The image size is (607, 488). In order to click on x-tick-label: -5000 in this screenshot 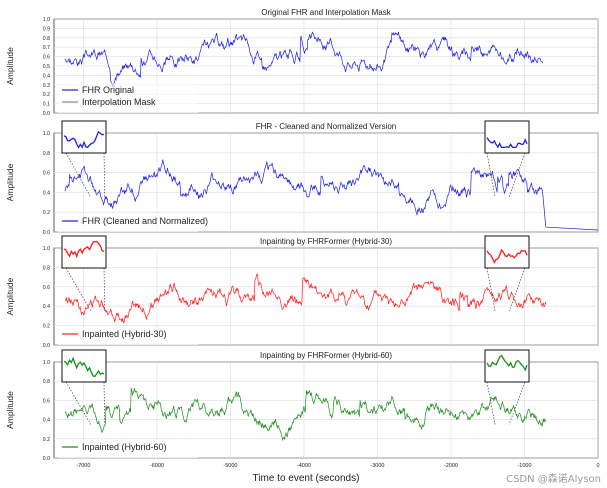, I will do `click(230, 466)`.